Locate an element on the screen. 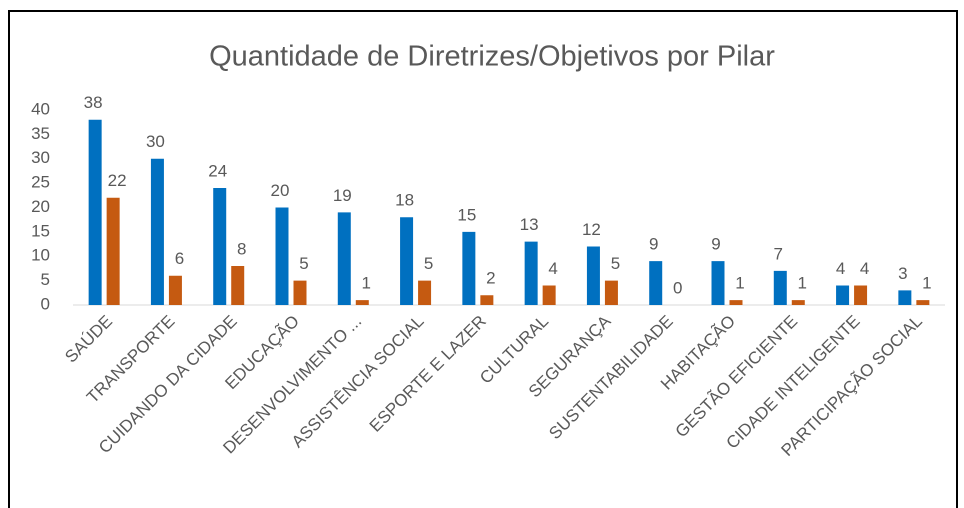 The width and height of the screenshot is (964, 508). y-tick-label: 5 is located at coordinates (45, 279).